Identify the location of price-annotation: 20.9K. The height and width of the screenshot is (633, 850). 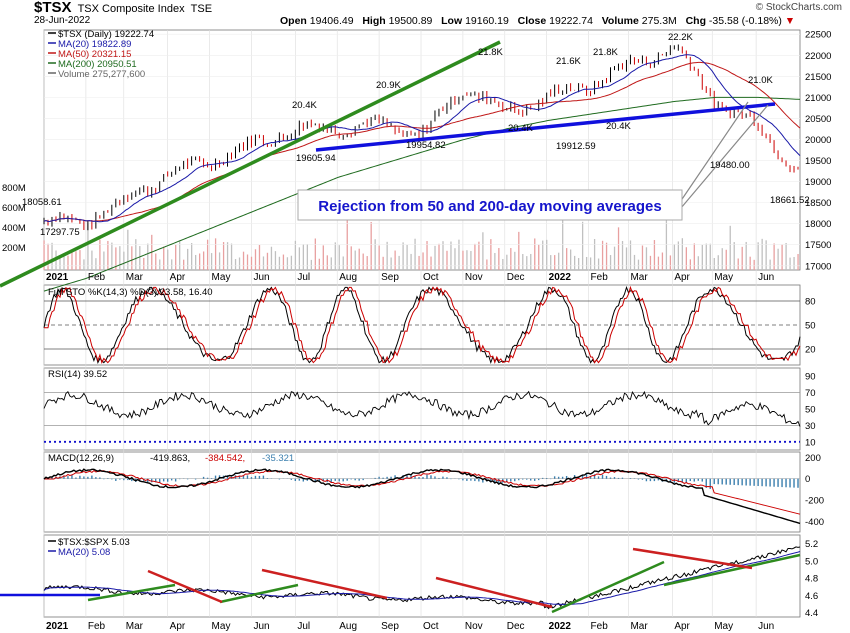
(388, 85).